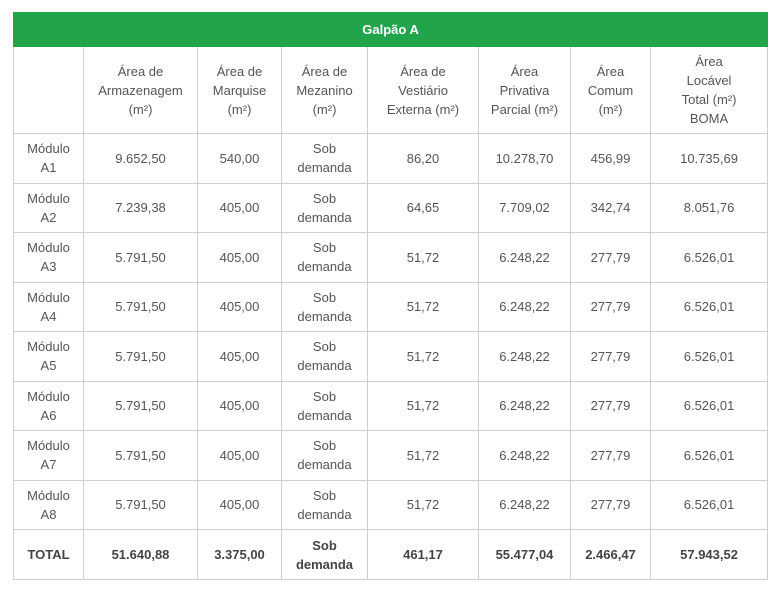 This screenshot has height=600, width=780. I want to click on row-label: Módulo A1, so click(48, 158).